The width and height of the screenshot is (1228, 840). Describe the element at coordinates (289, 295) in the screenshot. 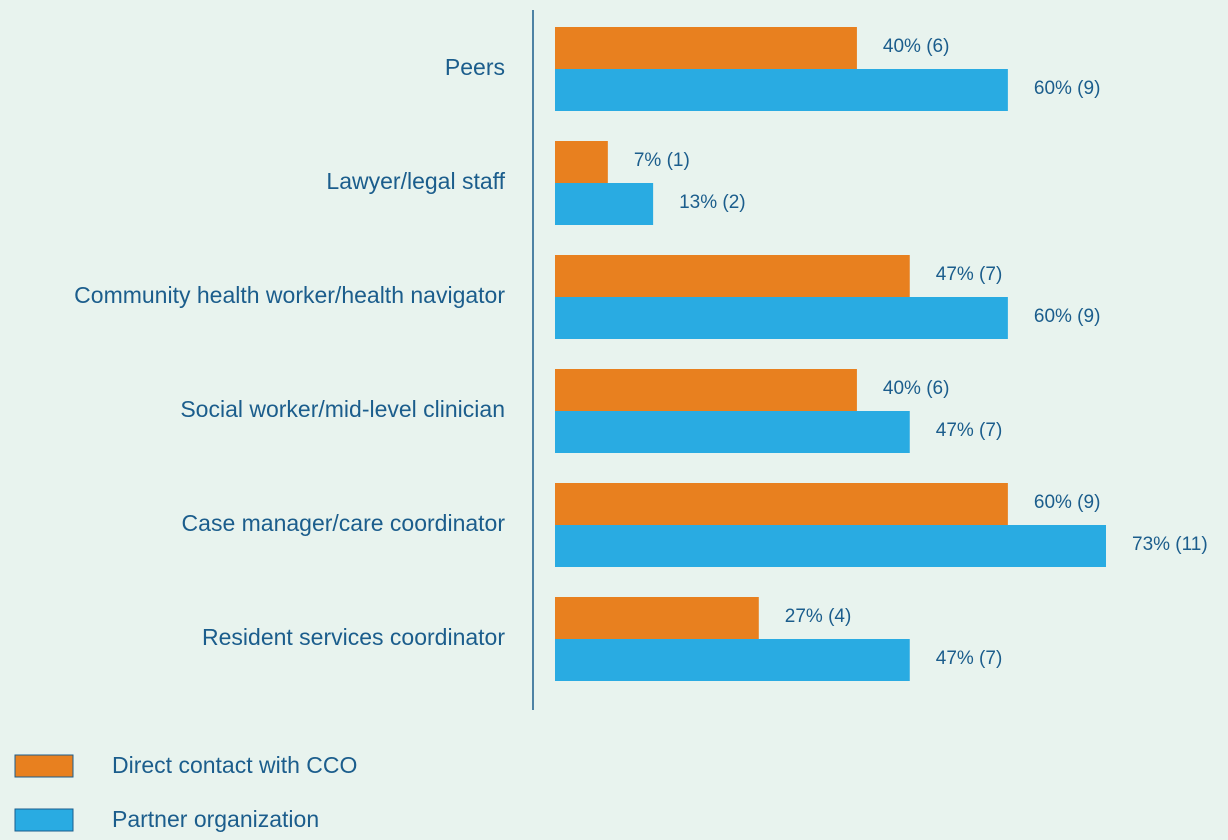

I see `category-label: Community health worker/health navigator` at that location.